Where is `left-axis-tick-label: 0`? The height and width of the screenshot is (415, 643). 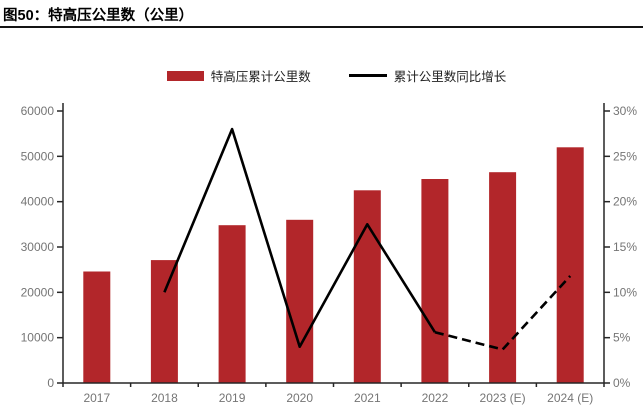
left-axis-tick-label: 0 is located at coordinates (50, 383).